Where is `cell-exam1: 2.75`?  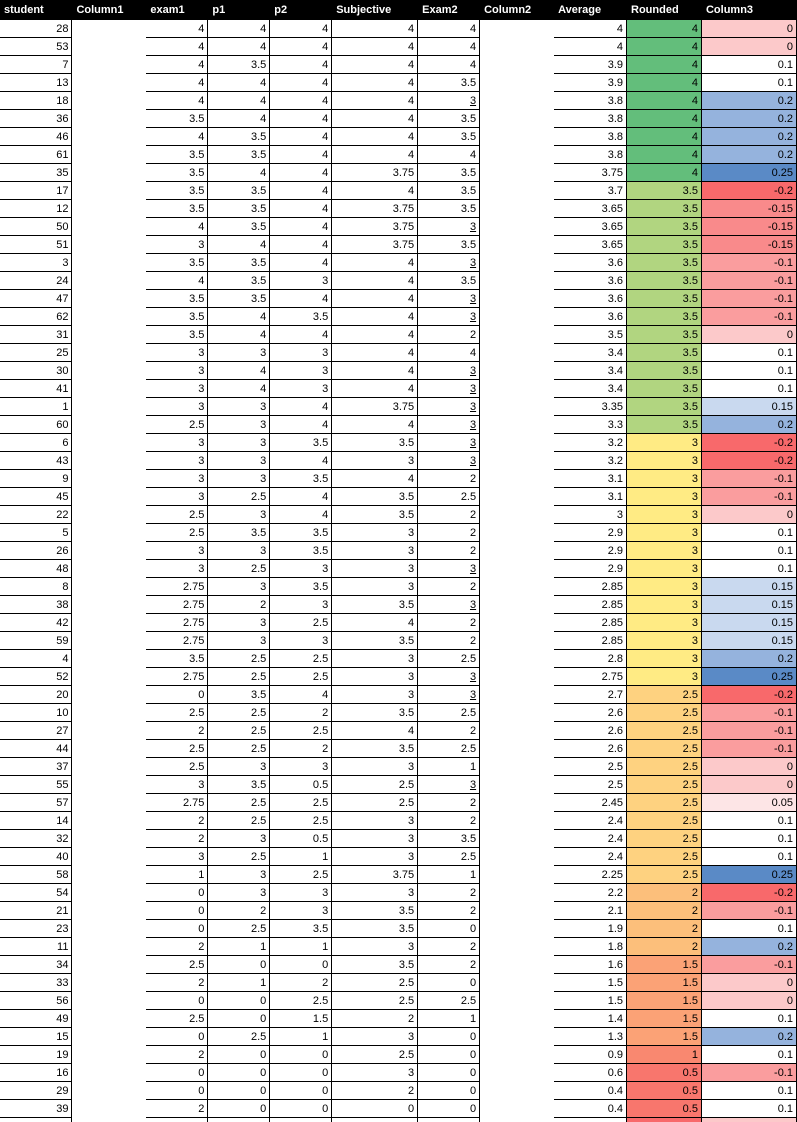 cell-exam1: 2.75 is located at coordinates (177, 622).